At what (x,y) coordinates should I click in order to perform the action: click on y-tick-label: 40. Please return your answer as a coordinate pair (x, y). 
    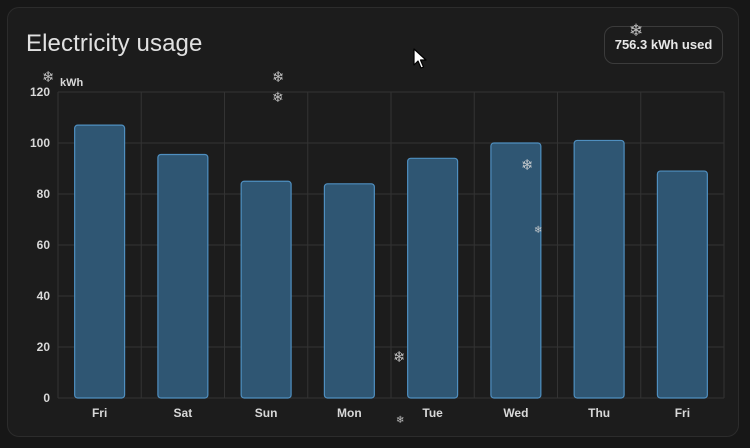
    Looking at the image, I should click on (44, 296).